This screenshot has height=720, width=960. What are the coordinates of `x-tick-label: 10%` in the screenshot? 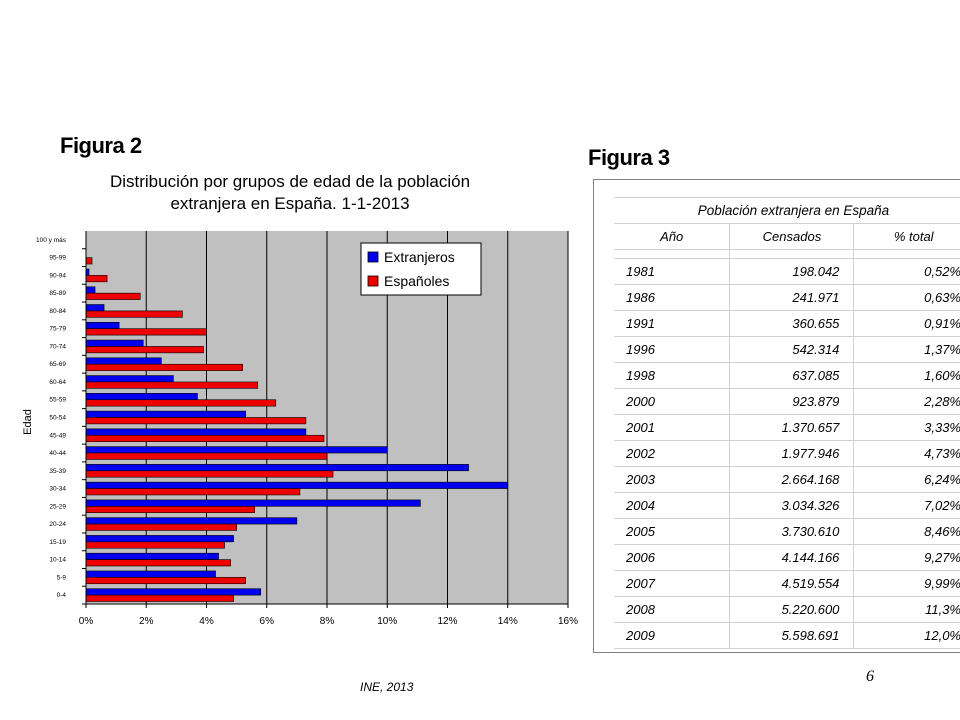 It's located at (387, 621).